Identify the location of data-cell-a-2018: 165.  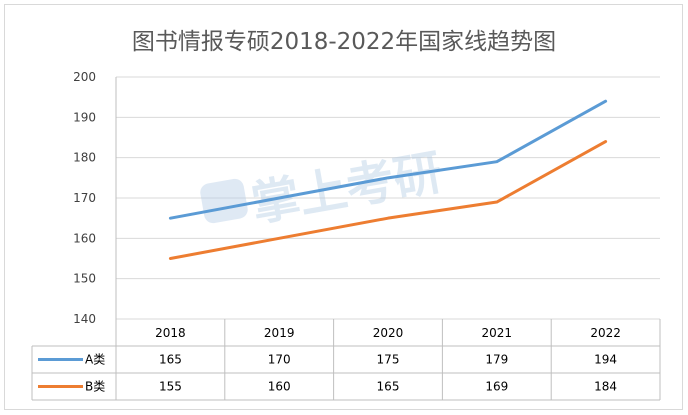
(170, 360).